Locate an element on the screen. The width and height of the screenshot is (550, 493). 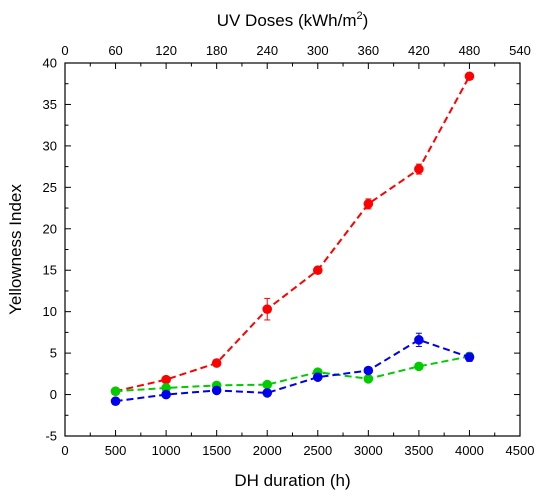
x-tick-label: 0 is located at coordinates (64, 450).